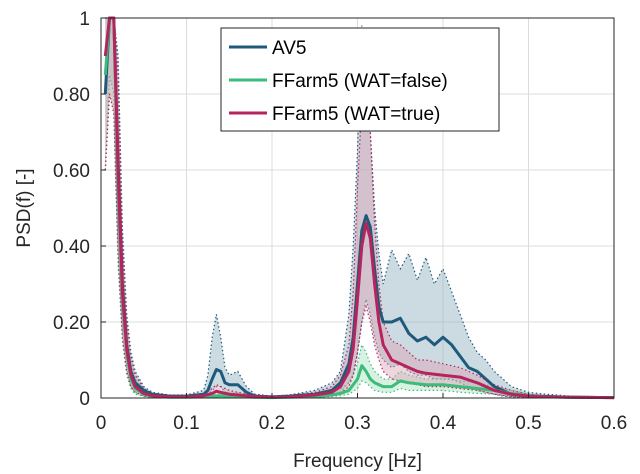 The image size is (640, 474). I want to click on legend-entry-ffarm5-wat-false: FFarm5 (WAT=false), so click(338, 81).